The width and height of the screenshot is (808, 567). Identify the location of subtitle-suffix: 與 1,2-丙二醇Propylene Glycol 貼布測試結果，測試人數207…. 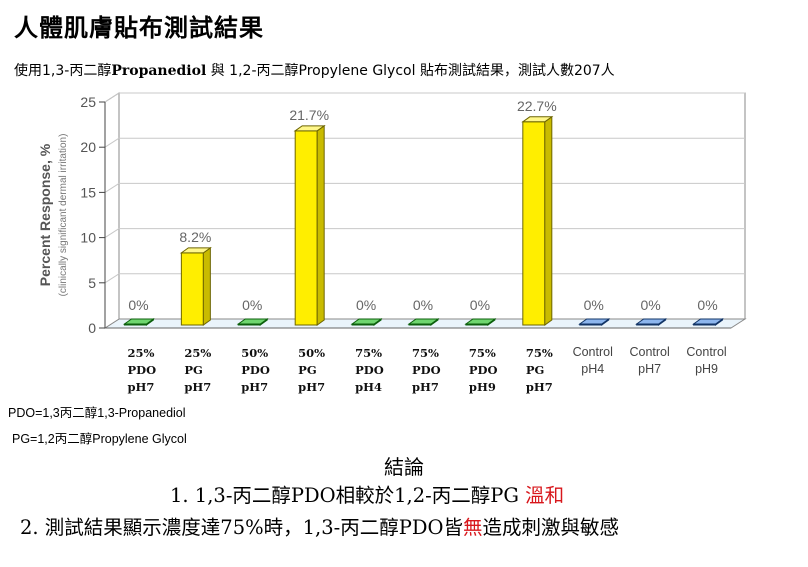
(410, 71).